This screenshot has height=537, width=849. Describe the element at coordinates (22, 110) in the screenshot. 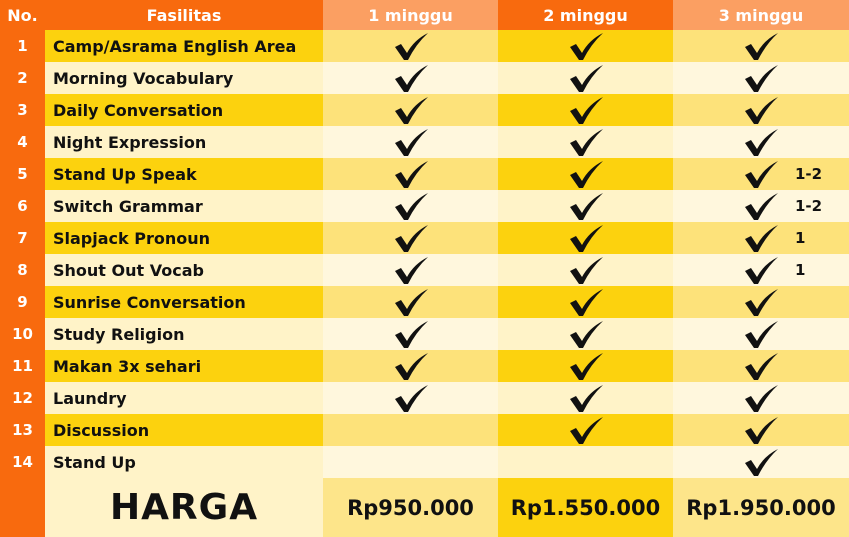

I see `row-number: 3` at that location.